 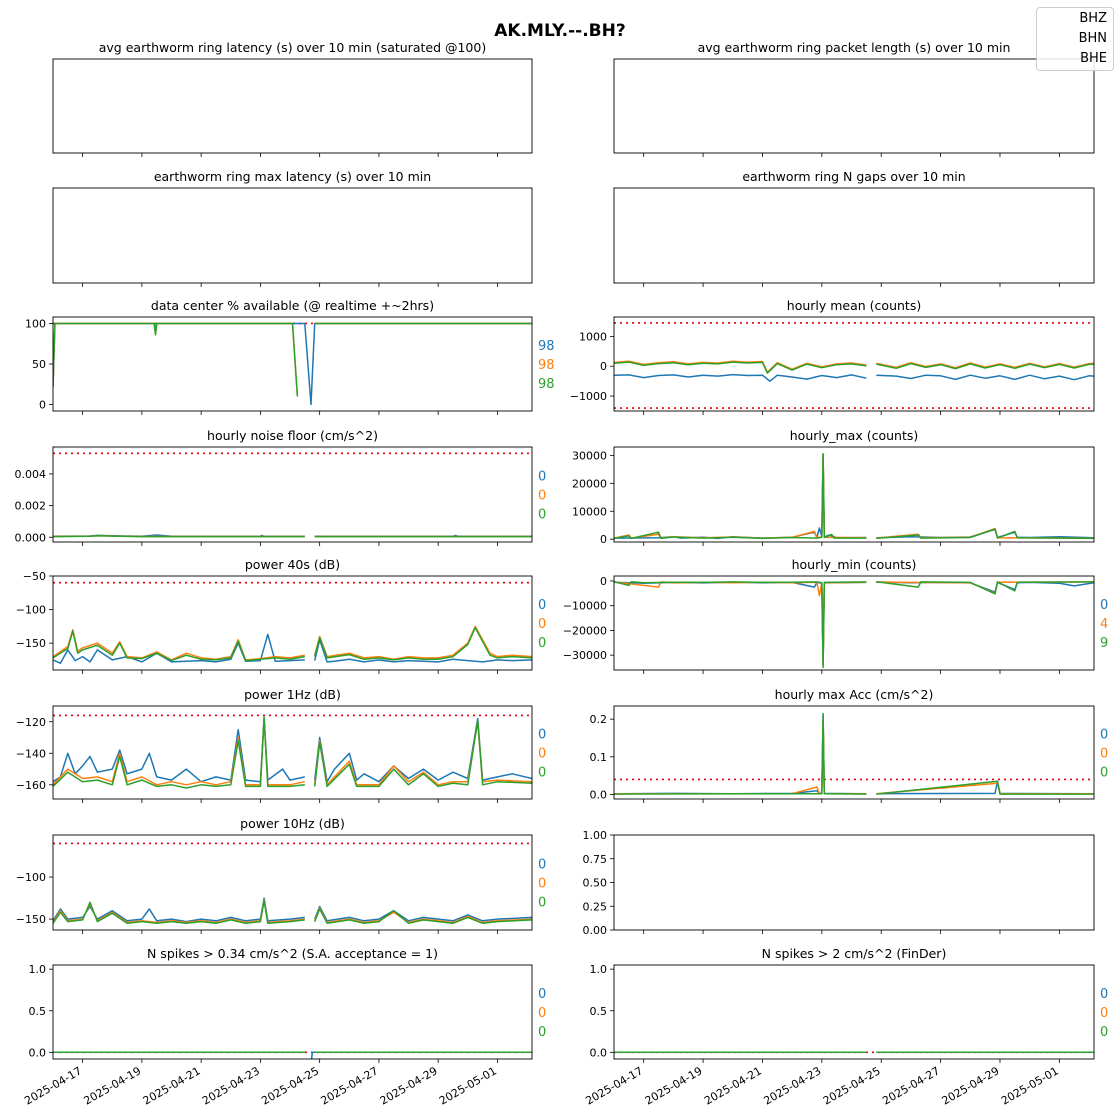 What do you see at coordinates (595, 883) in the screenshot?
I see `y-tick-label: 0.50` at bounding box center [595, 883].